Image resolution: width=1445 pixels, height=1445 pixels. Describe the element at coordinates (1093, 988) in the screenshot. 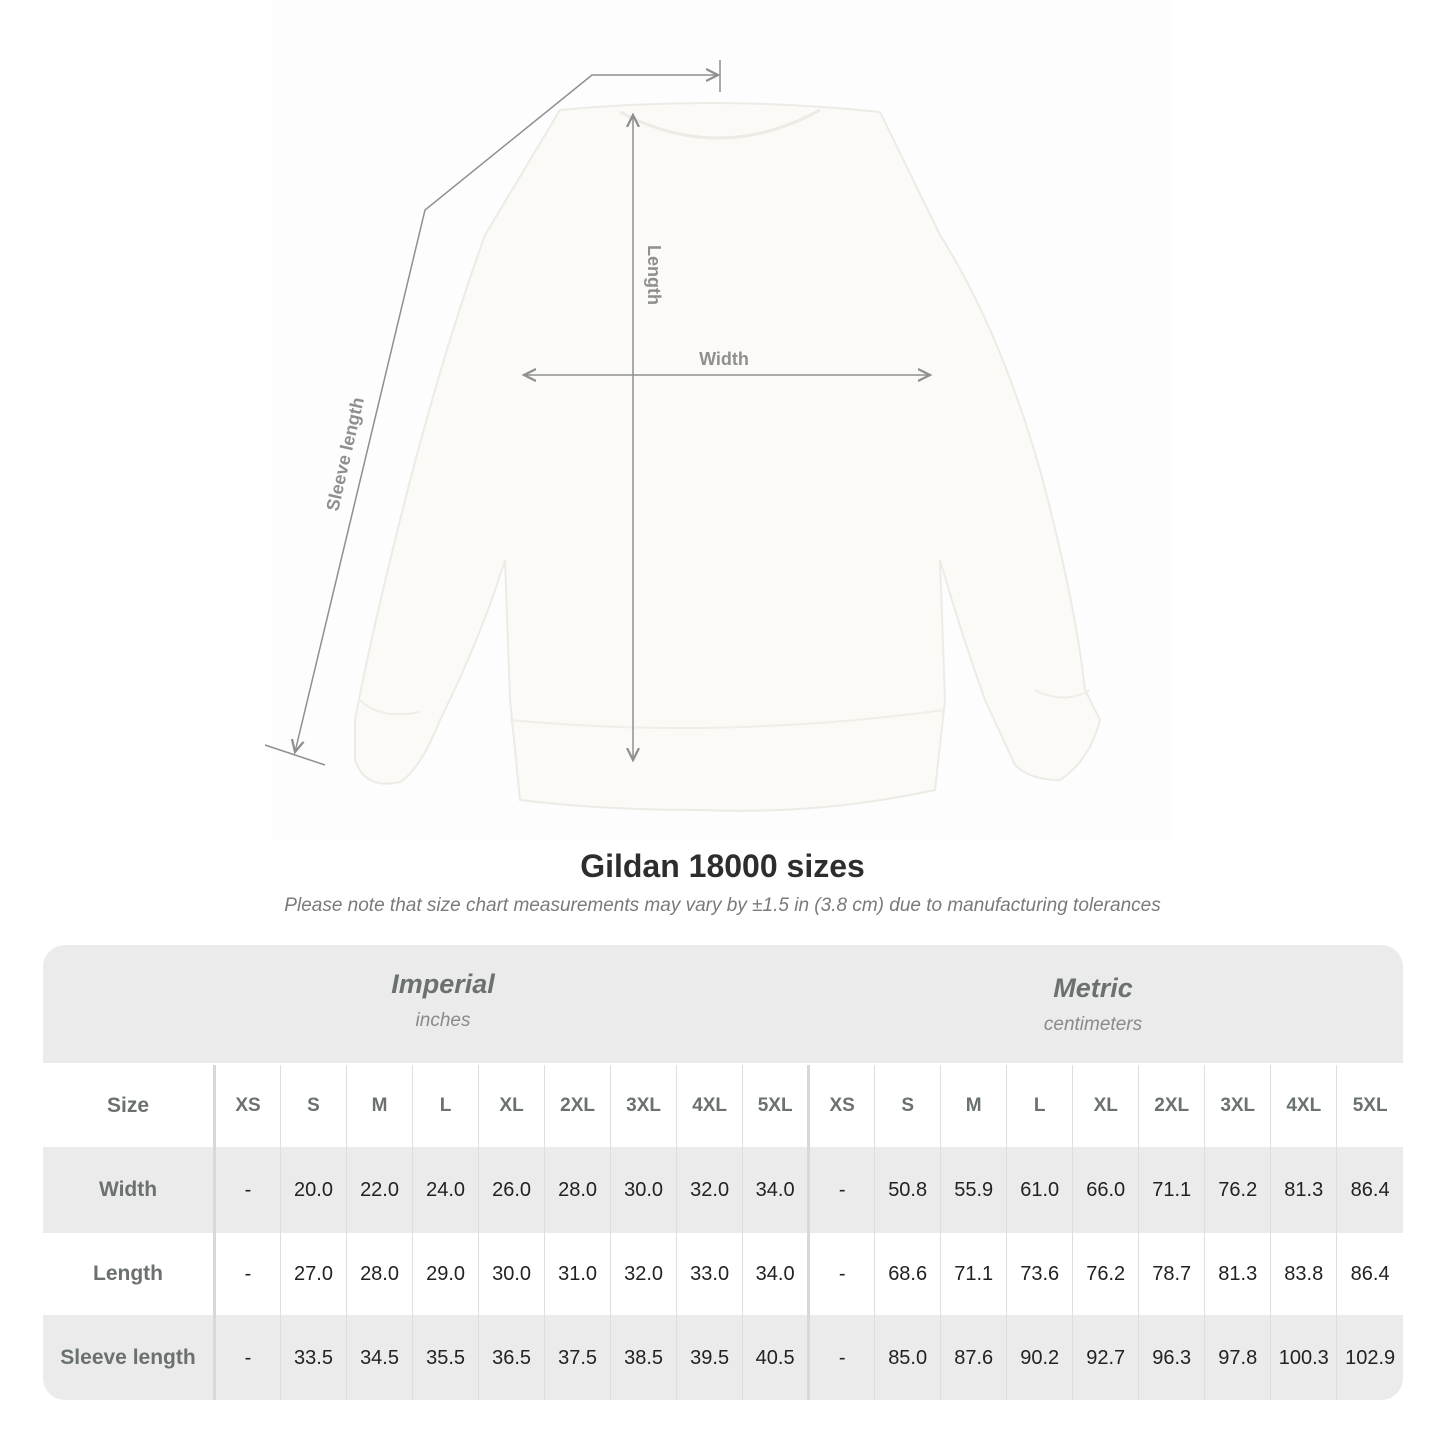

I see `metric-title: Metric` at that location.